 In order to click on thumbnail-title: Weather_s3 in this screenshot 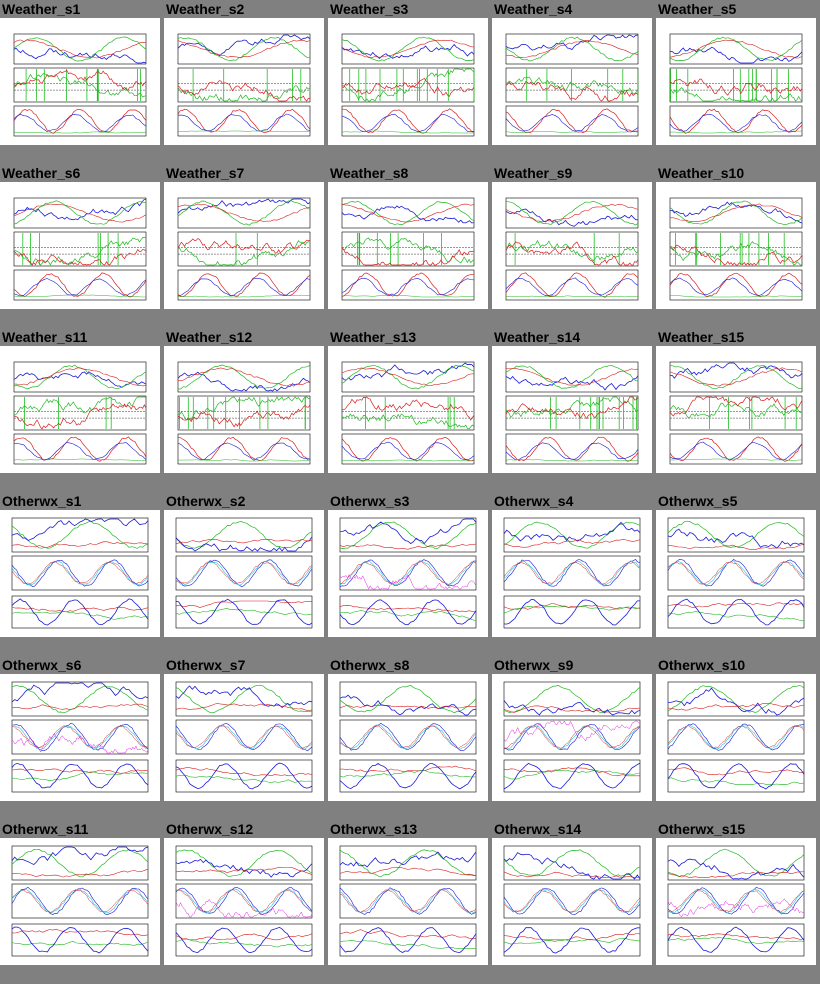, I will do `click(369, 9)`.